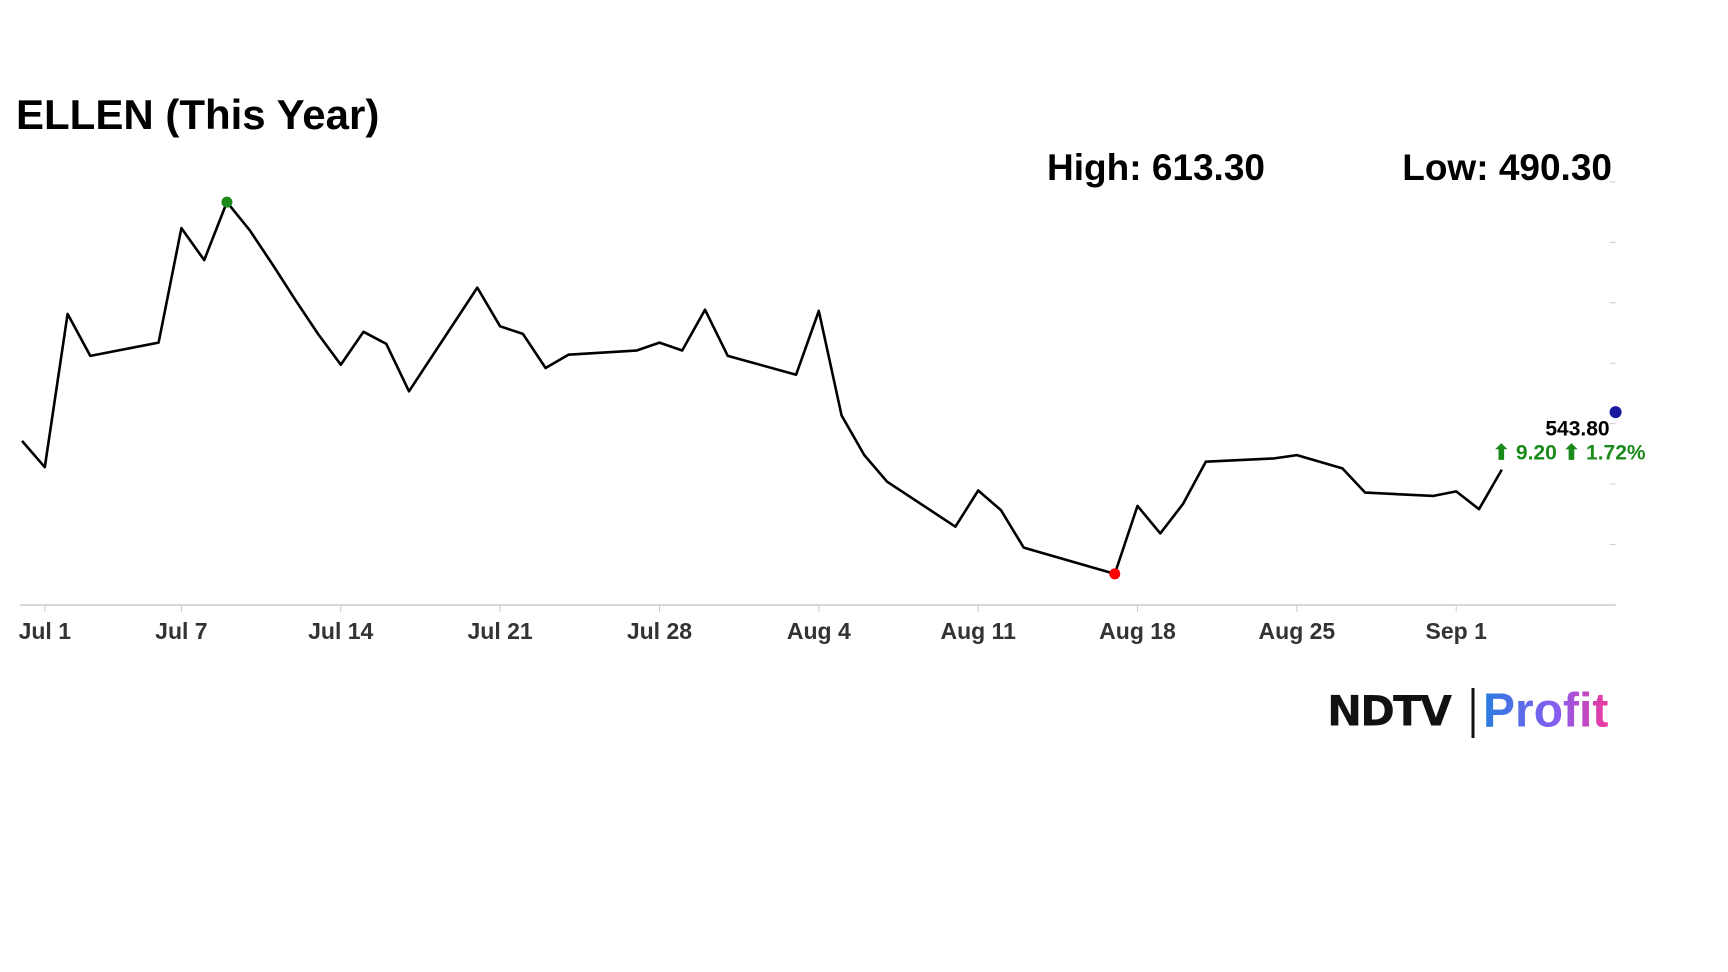 Image resolution: width=1728 pixels, height=972 pixels. What do you see at coordinates (1115, 574) in the screenshot?
I see `low-dot` at bounding box center [1115, 574].